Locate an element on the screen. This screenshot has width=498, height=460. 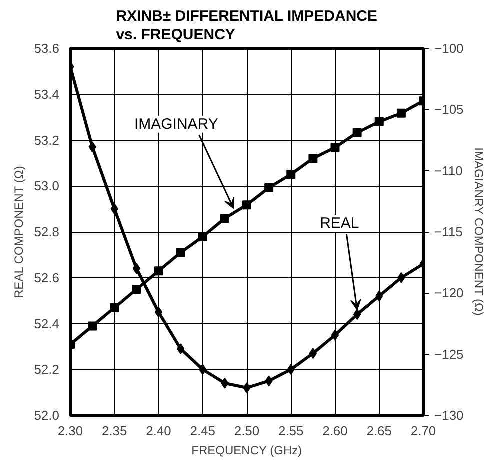
y-tick-label: 52.0 is located at coordinates (47, 415).